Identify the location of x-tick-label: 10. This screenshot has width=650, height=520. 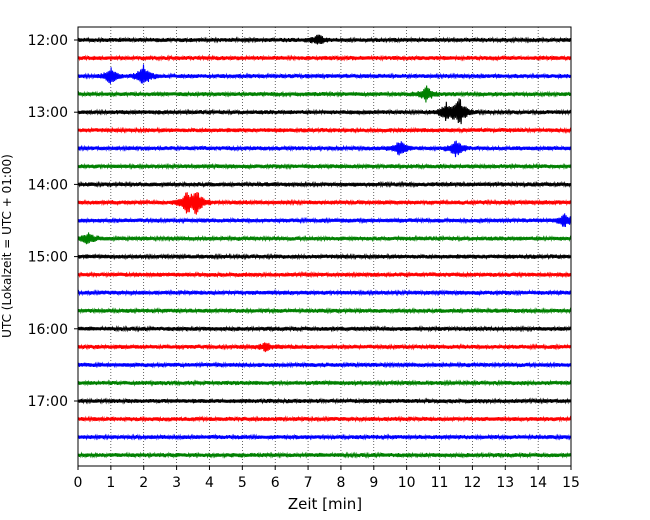
(407, 483).